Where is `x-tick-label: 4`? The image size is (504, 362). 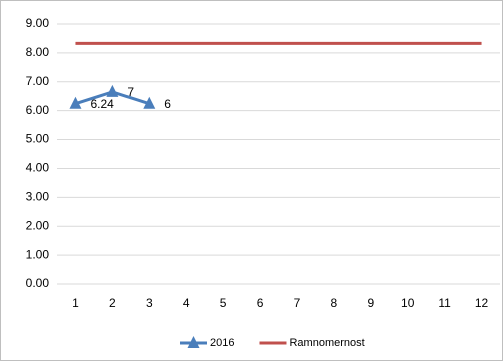
x-tick-label: 4 is located at coordinates (186, 303).